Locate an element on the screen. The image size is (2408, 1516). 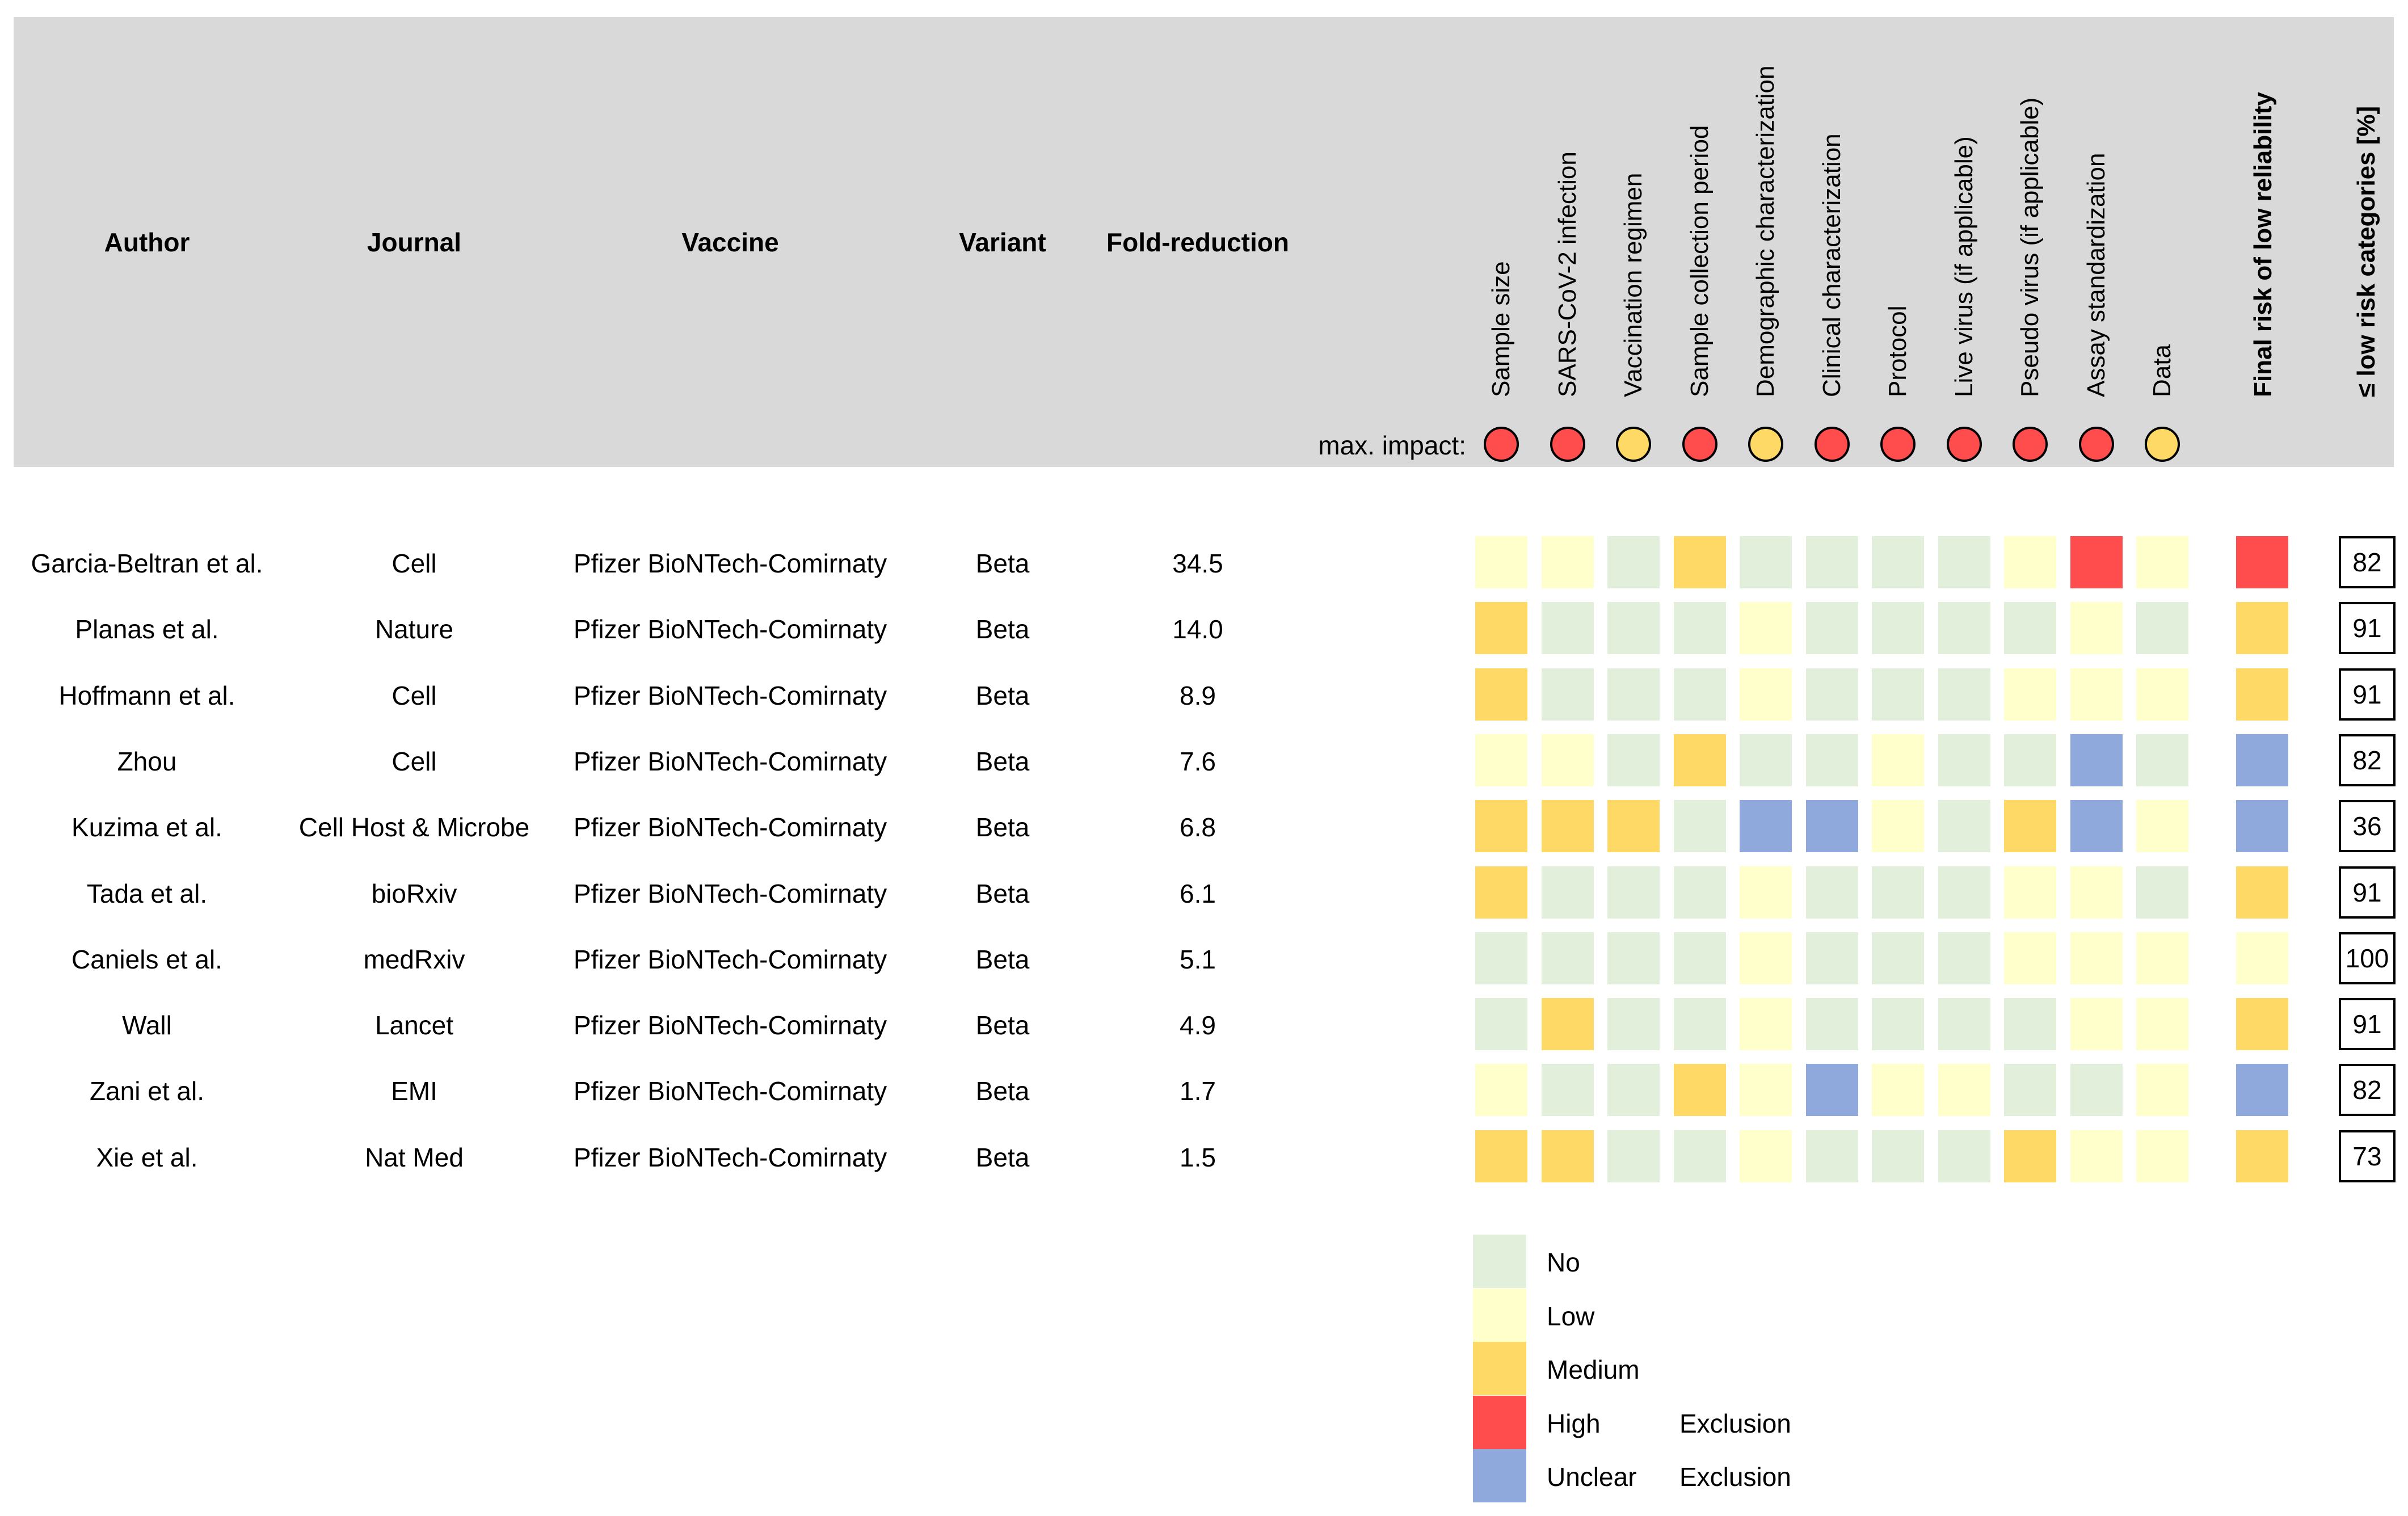
final-risk-cell-low is located at coordinates (2262, 958).